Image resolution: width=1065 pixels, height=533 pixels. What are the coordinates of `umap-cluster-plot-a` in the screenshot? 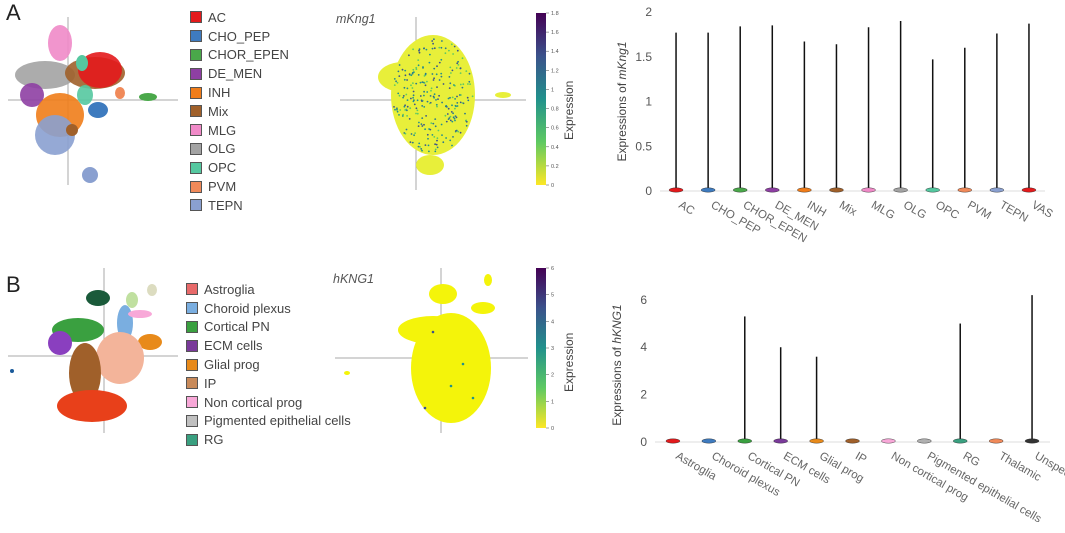 It's located at (93, 101).